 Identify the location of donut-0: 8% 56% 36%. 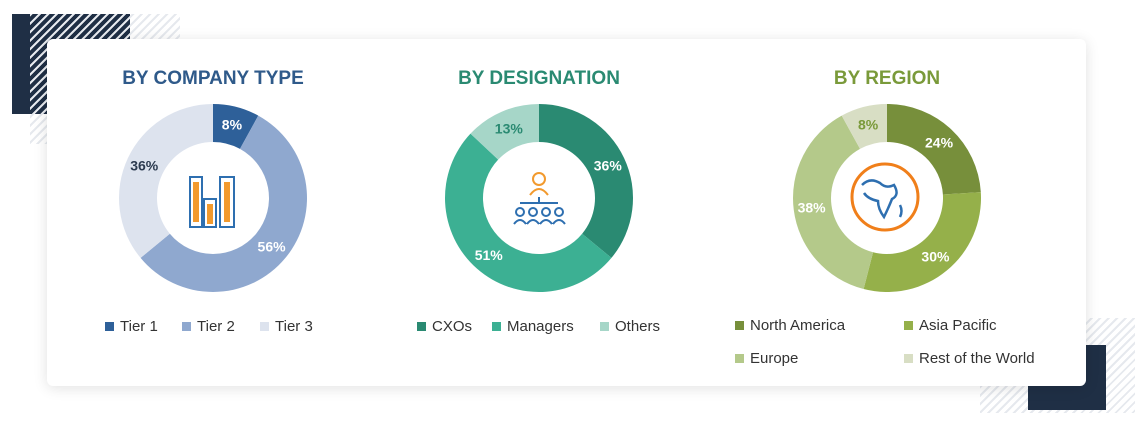
(213, 198).